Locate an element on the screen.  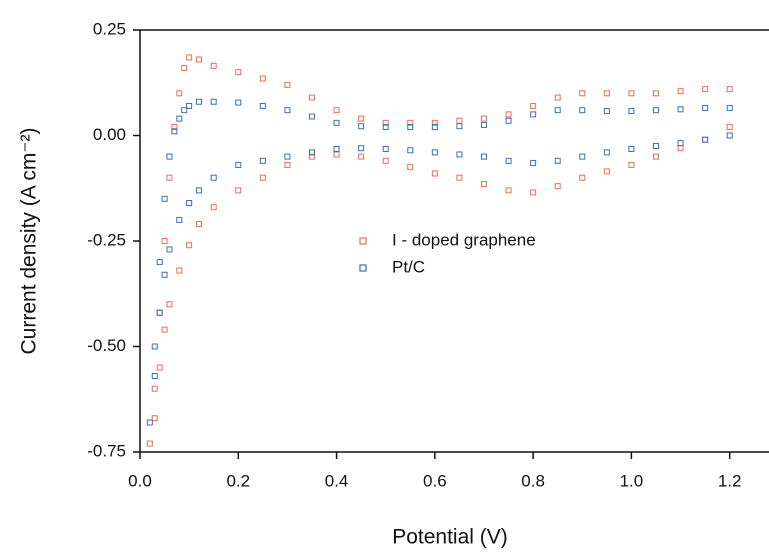
x-tick-label: 1.0 is located at coordinates (632, 480).